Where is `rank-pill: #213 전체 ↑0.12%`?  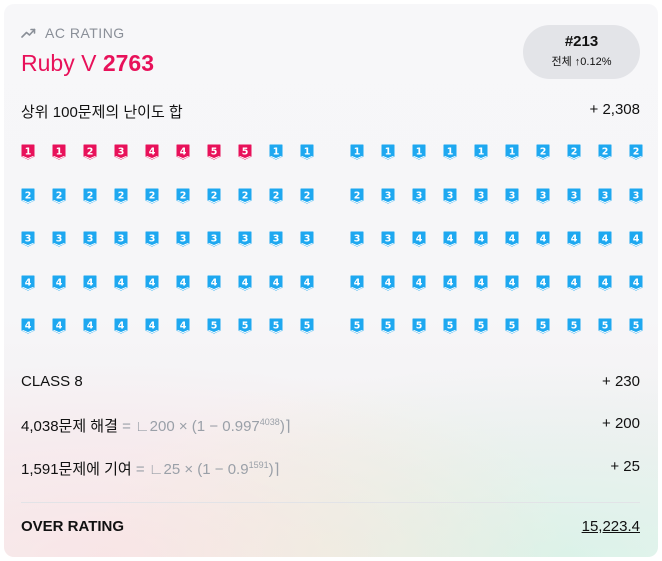 rank-pill: #213 전체 ↑0.12% is located at coordinates (581, 52).